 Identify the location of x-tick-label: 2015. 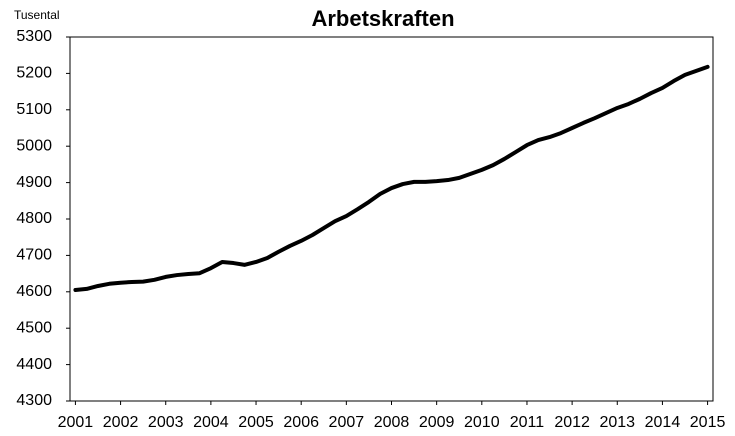
(708, 422).